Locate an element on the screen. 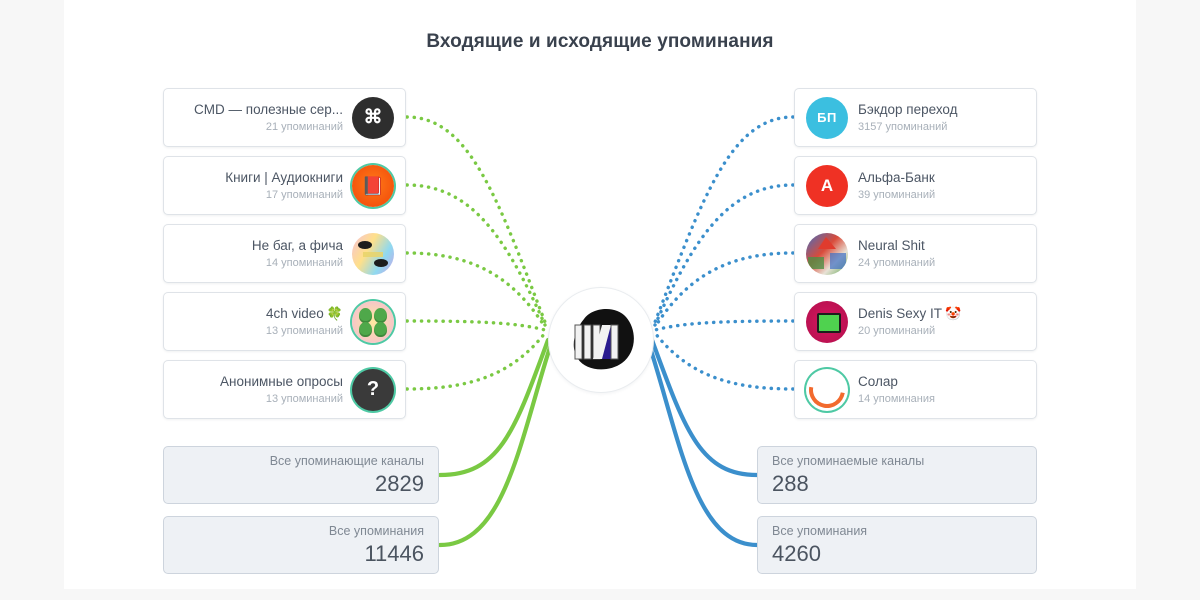 The width and height of the screenshot is (1200, 600). monitor-shape is located at coordinates (827, 322).